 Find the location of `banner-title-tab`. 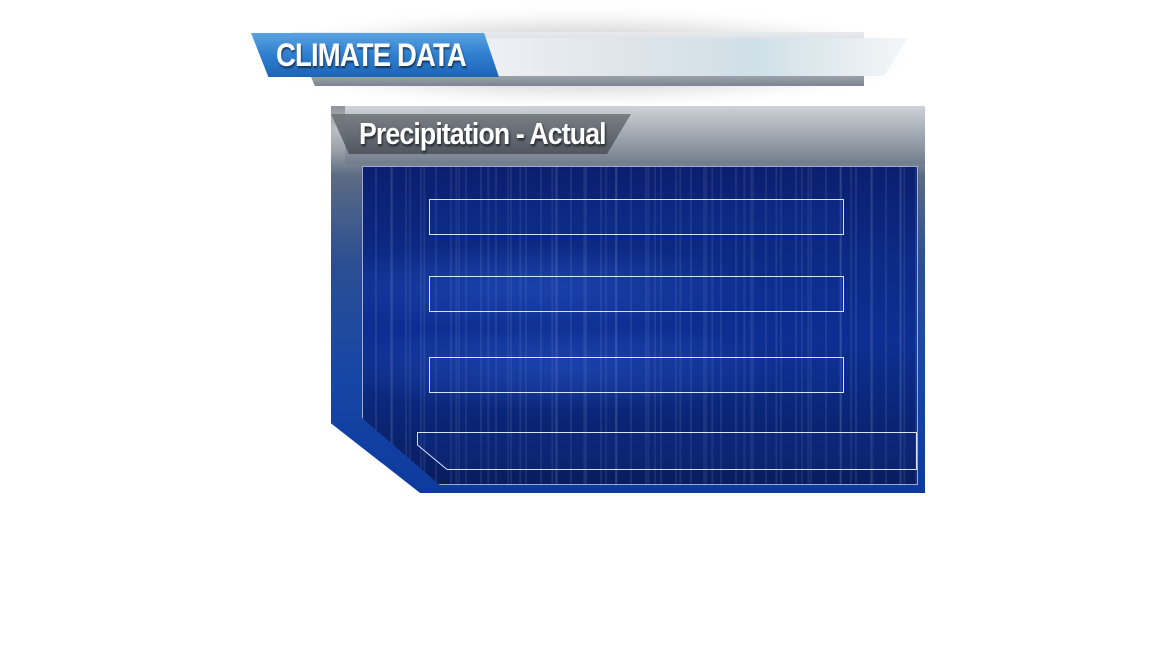

banner-title-tab is located at coordinates (375, 55).